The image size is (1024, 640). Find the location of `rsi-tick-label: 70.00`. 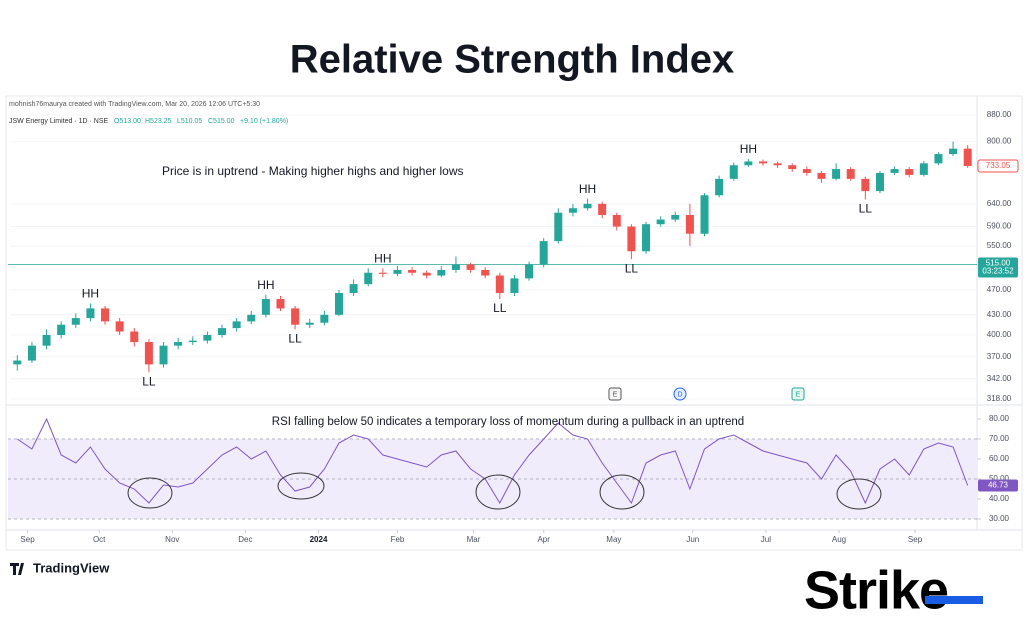

rsi-tick-label: 70.00 is located at coordinates (999, 438).